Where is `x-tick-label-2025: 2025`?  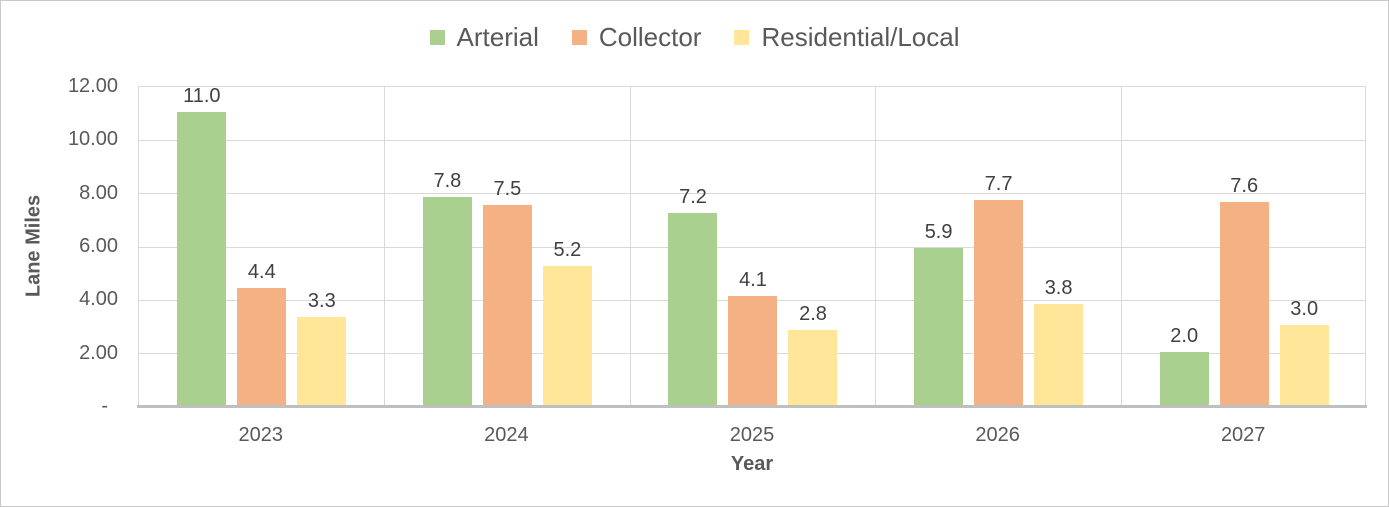 x-tick-label-2025: 2025 is located at coordinates (752, 435).